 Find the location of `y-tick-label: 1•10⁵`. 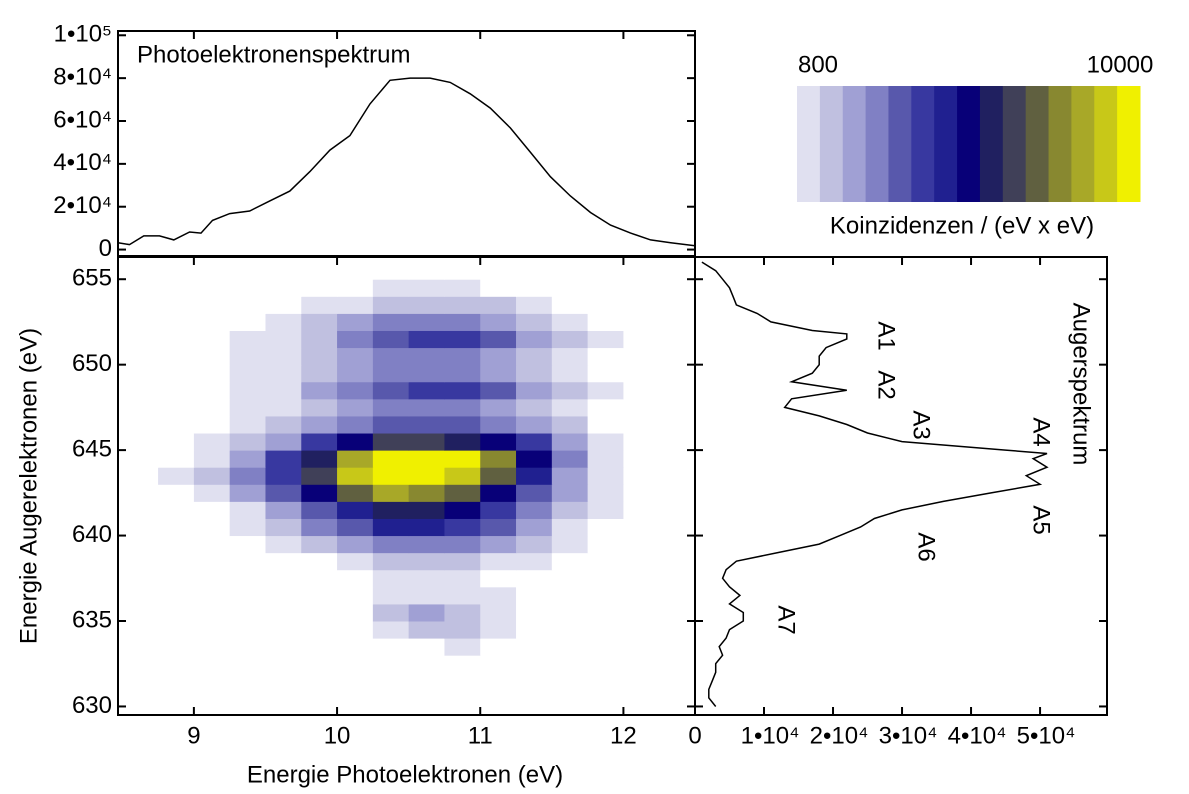

y-tick-label: 1•10⁵ is located at coordinates (83, 34).